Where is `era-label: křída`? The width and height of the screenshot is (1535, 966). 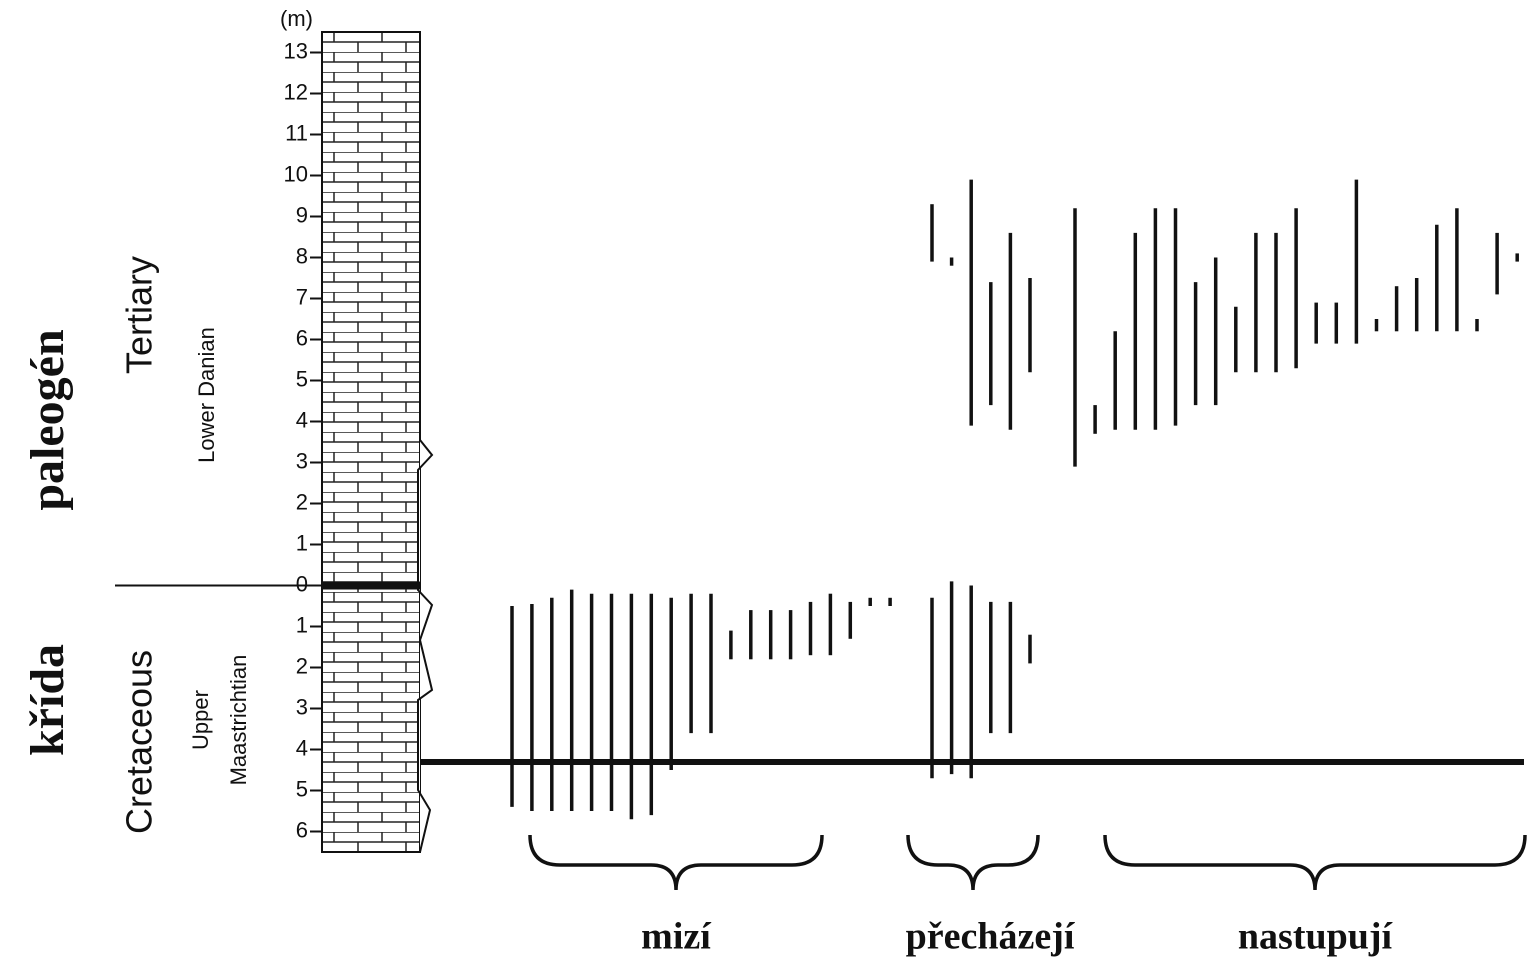 era-label: křída is located at coordinates (47, 700).